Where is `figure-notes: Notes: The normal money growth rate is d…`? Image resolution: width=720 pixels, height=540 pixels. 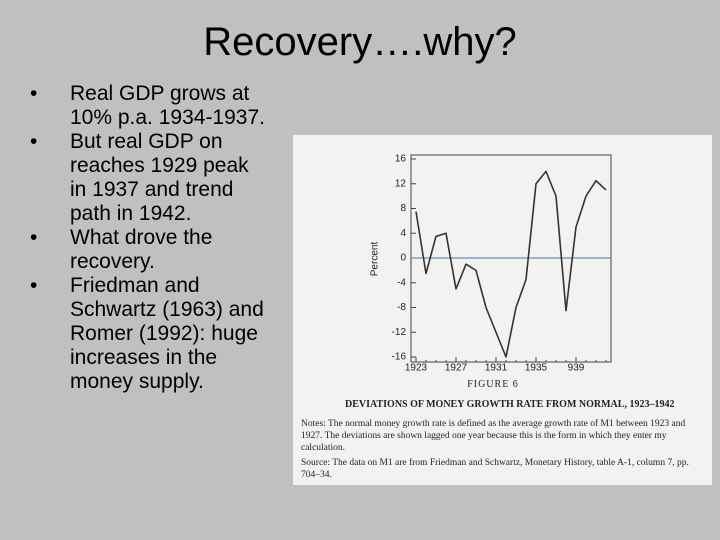 figure-notes: Notes: The normal money growth rate is d… is located at coordinates (493, 436).